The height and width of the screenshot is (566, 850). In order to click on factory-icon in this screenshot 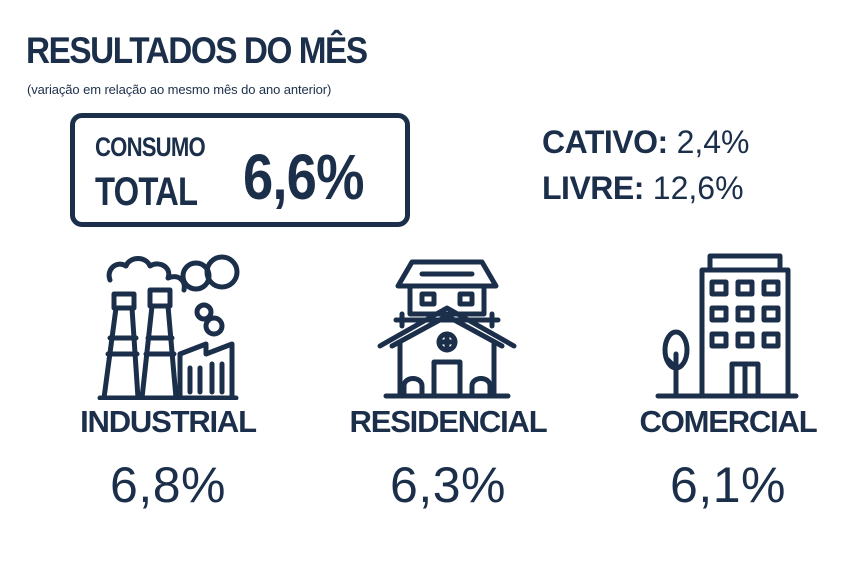, I will do `click(168, 327)`.